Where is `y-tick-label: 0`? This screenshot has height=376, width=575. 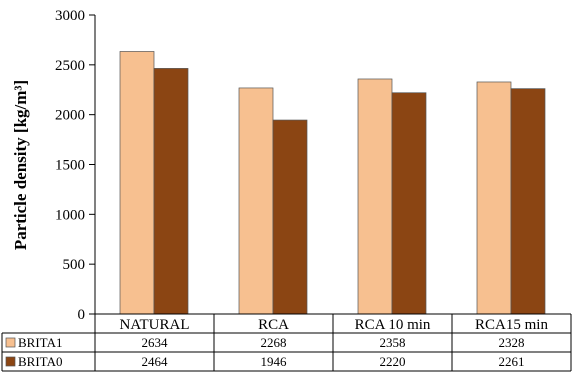
y-tick-label: 0 is located at coordinates (82, 315).